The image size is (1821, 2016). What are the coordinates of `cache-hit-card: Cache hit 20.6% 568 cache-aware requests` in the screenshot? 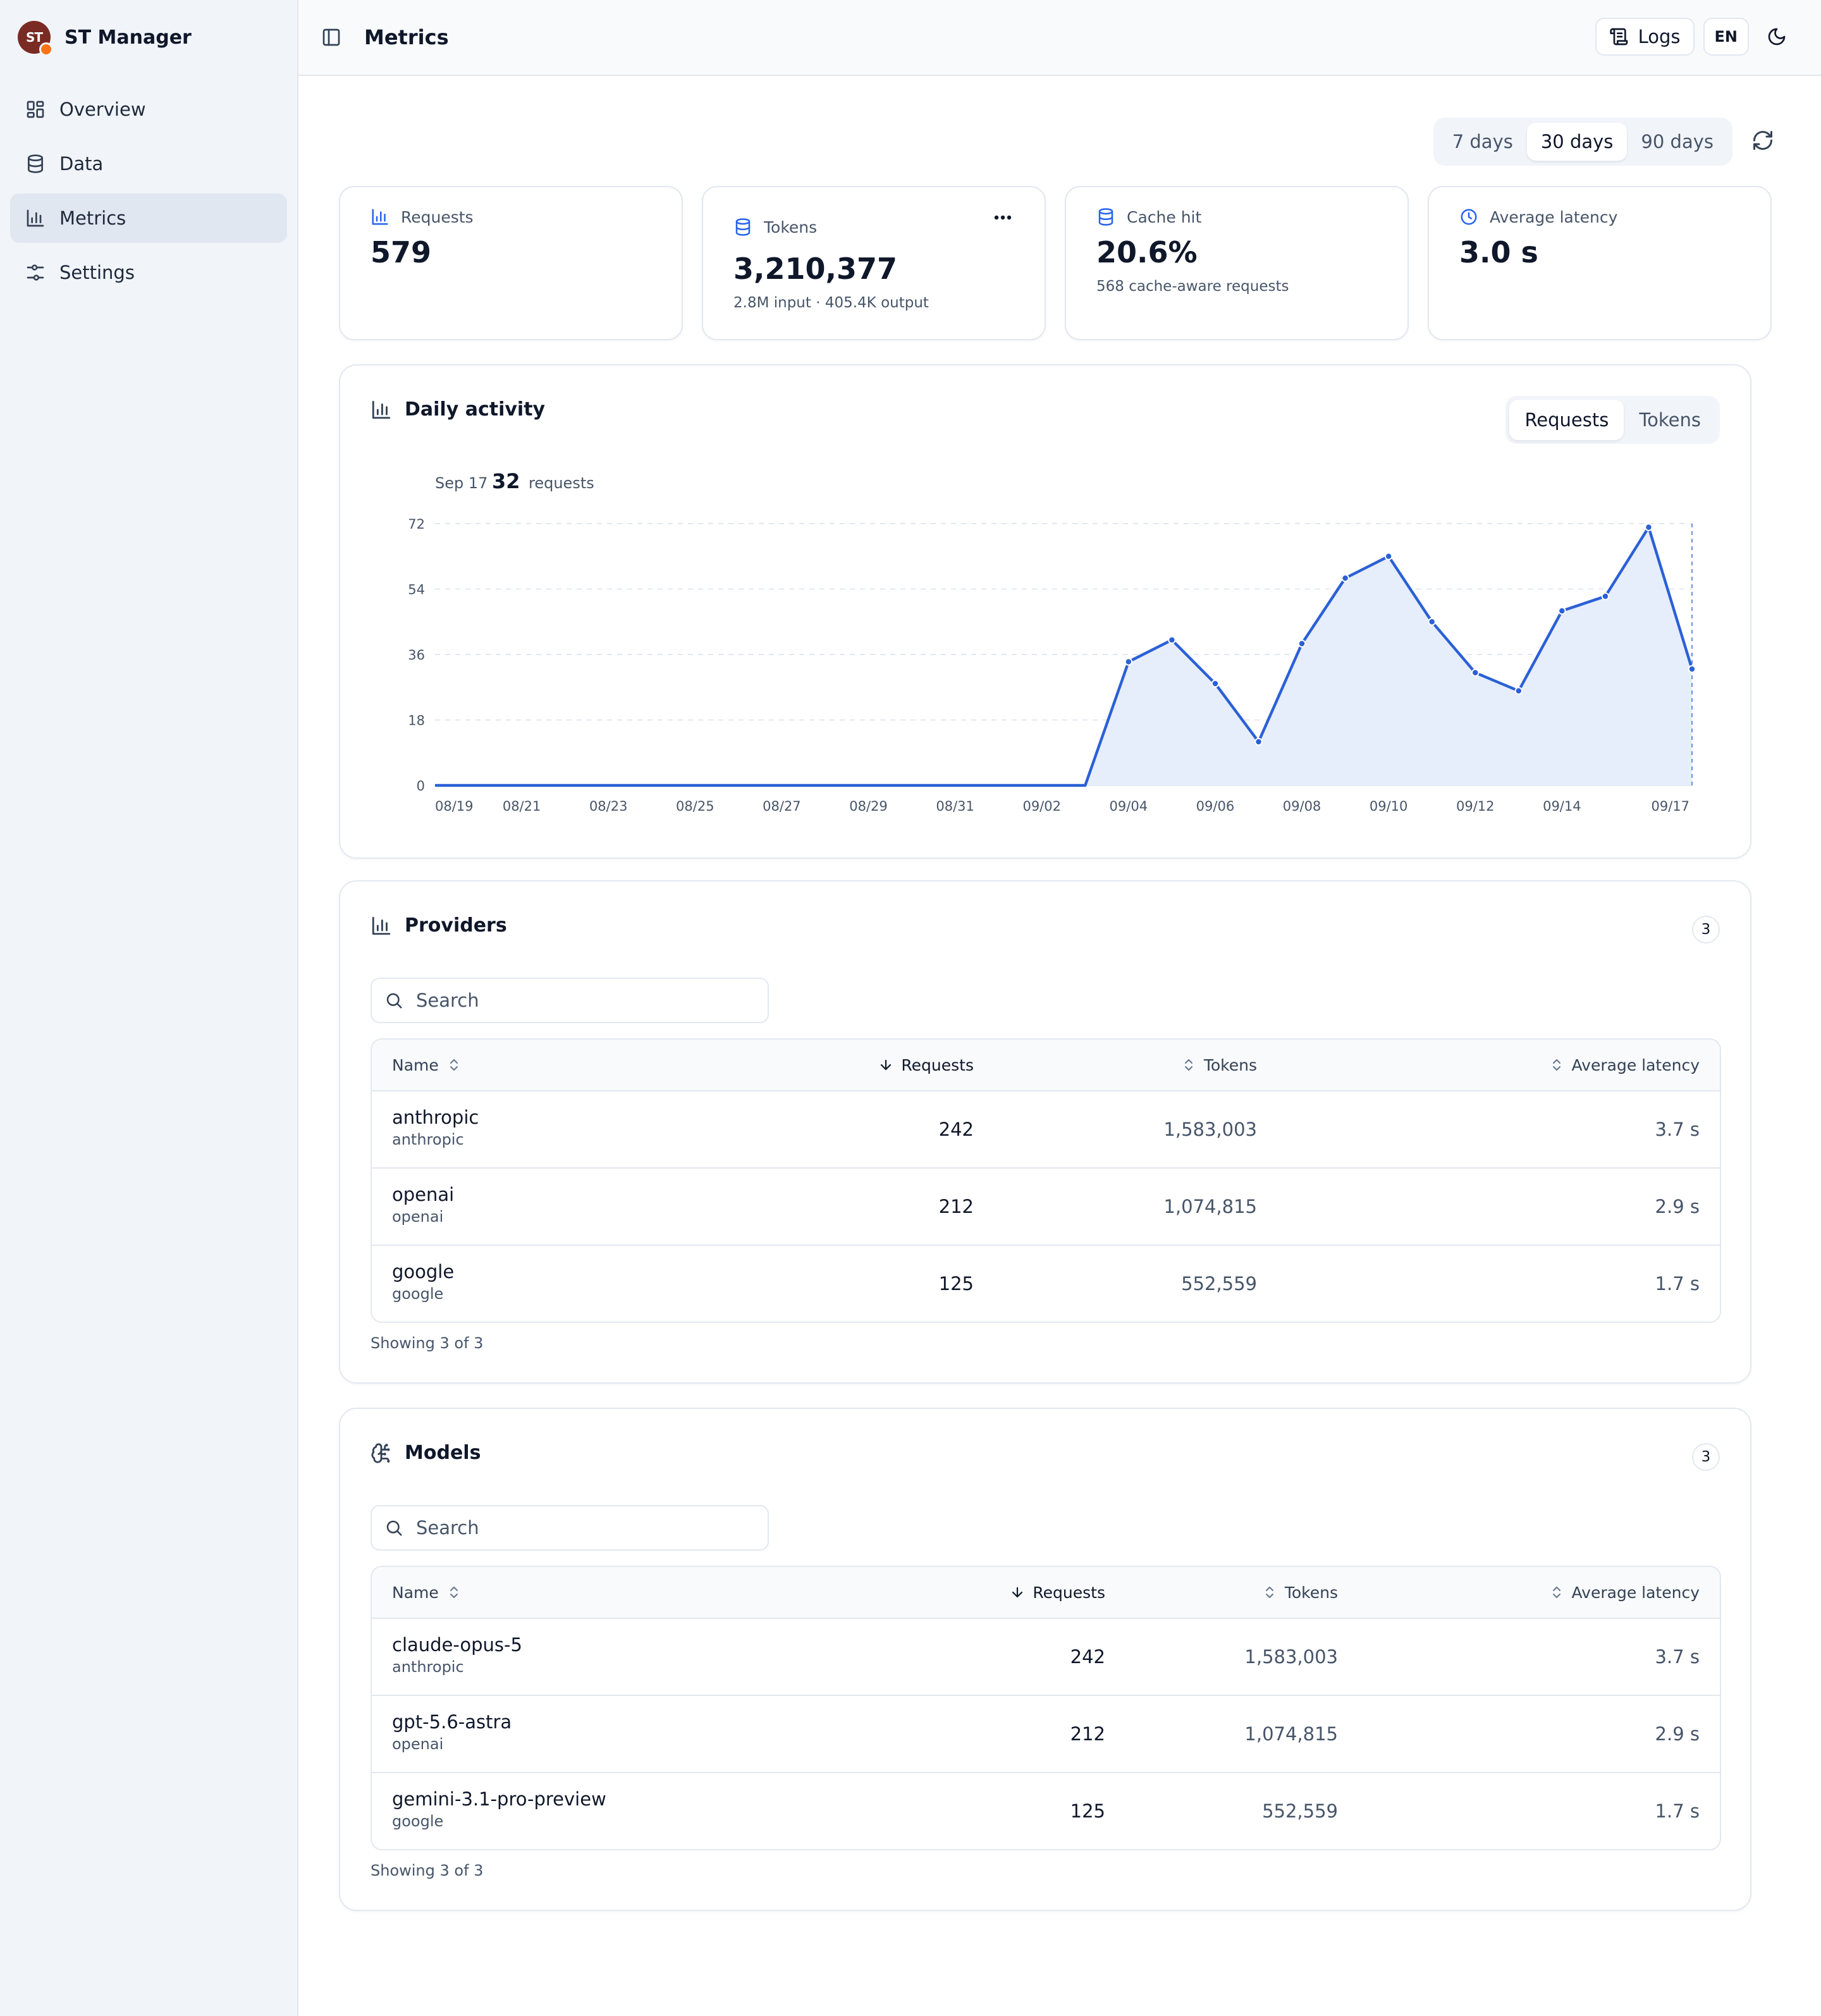 It's located at (1237, 263).